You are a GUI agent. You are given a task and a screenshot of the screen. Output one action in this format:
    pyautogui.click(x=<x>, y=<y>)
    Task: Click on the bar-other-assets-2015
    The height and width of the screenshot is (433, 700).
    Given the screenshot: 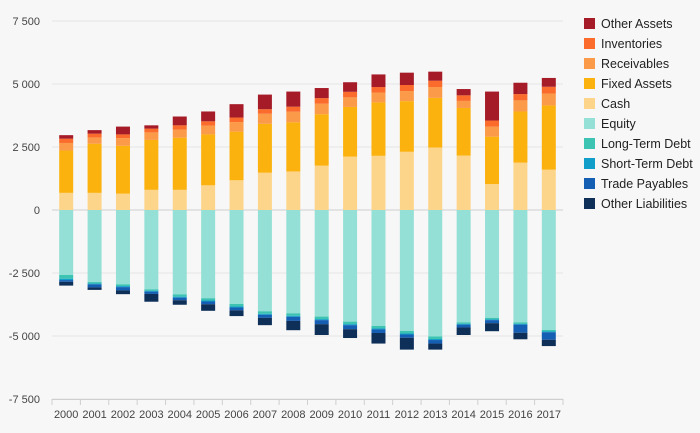 What is the action you would take?
    pyautogui.click(x=492, y=106)
    